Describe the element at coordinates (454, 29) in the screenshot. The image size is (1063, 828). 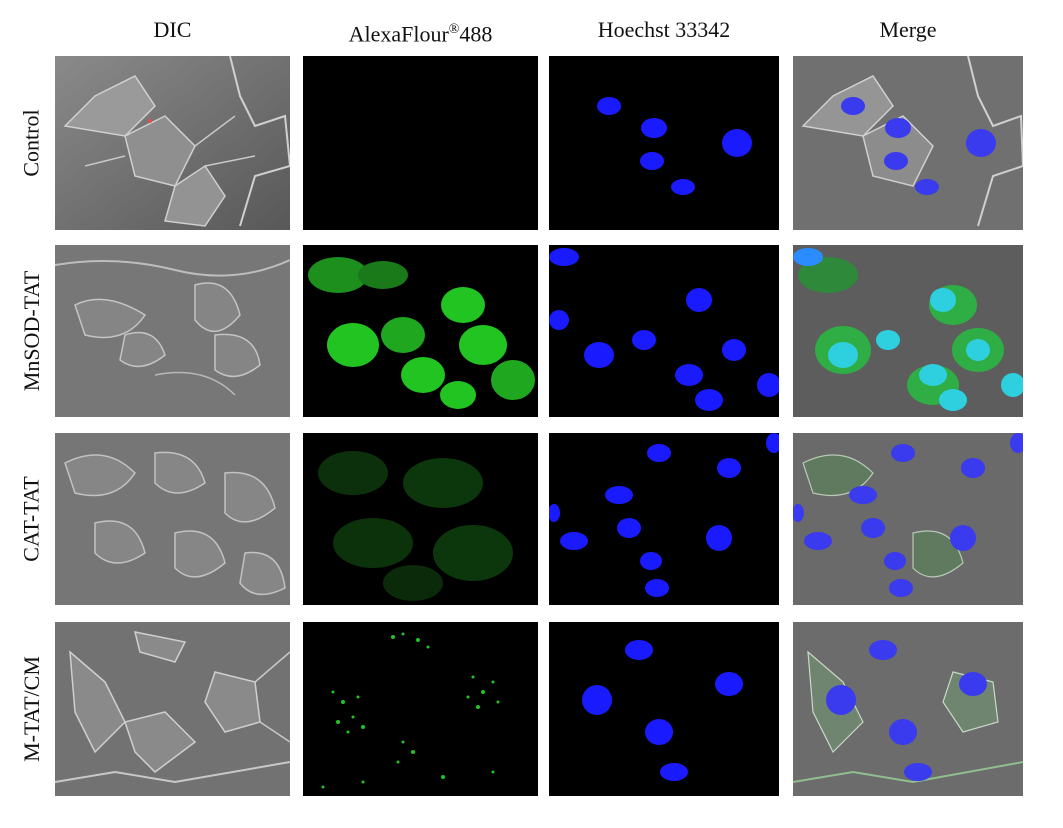
I see `registered-mark: ®` at that location.